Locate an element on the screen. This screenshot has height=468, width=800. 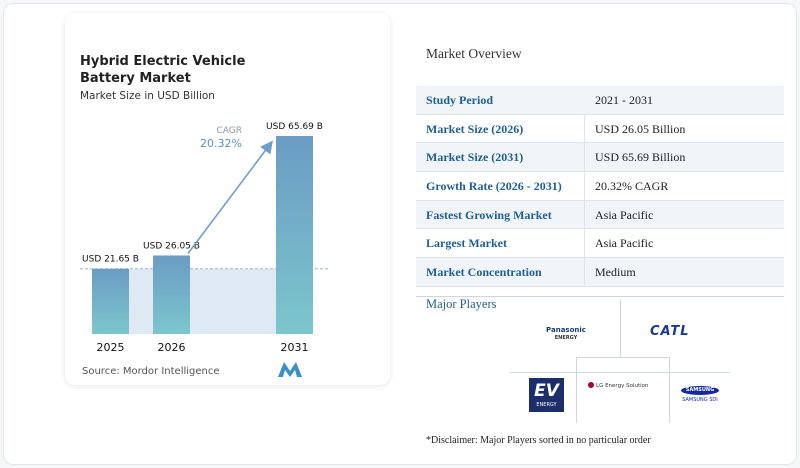
source-note: Source: Mordor Intelligence is located at coordinates (151, 371).